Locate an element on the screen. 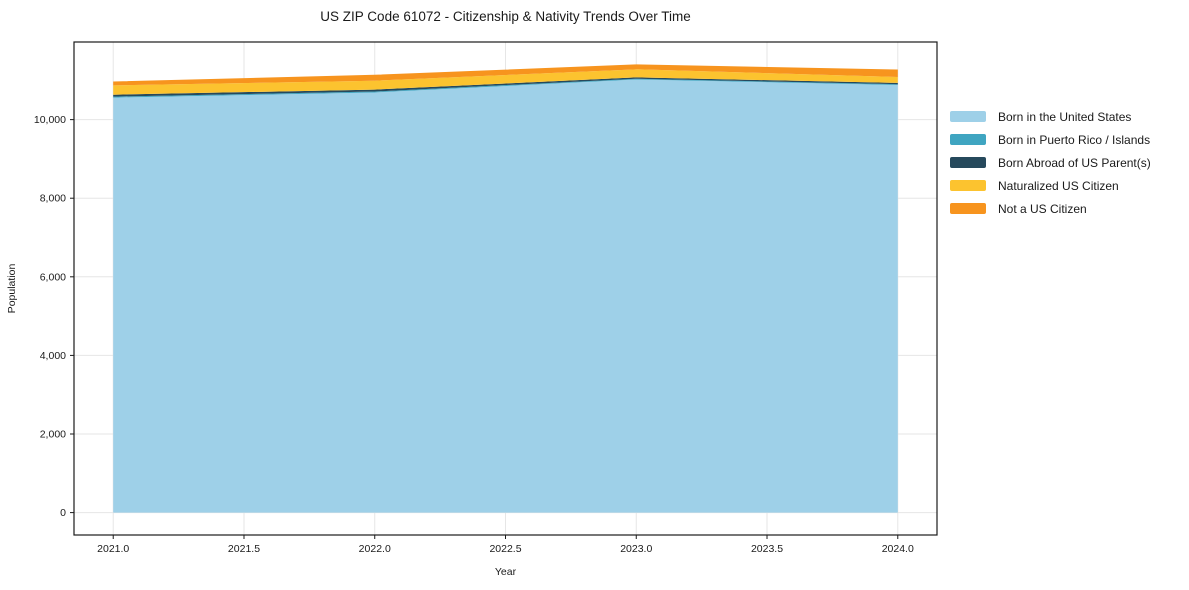  legend-item: Born in Puerto Rico / Islands is located at coordinates (1050, 139).